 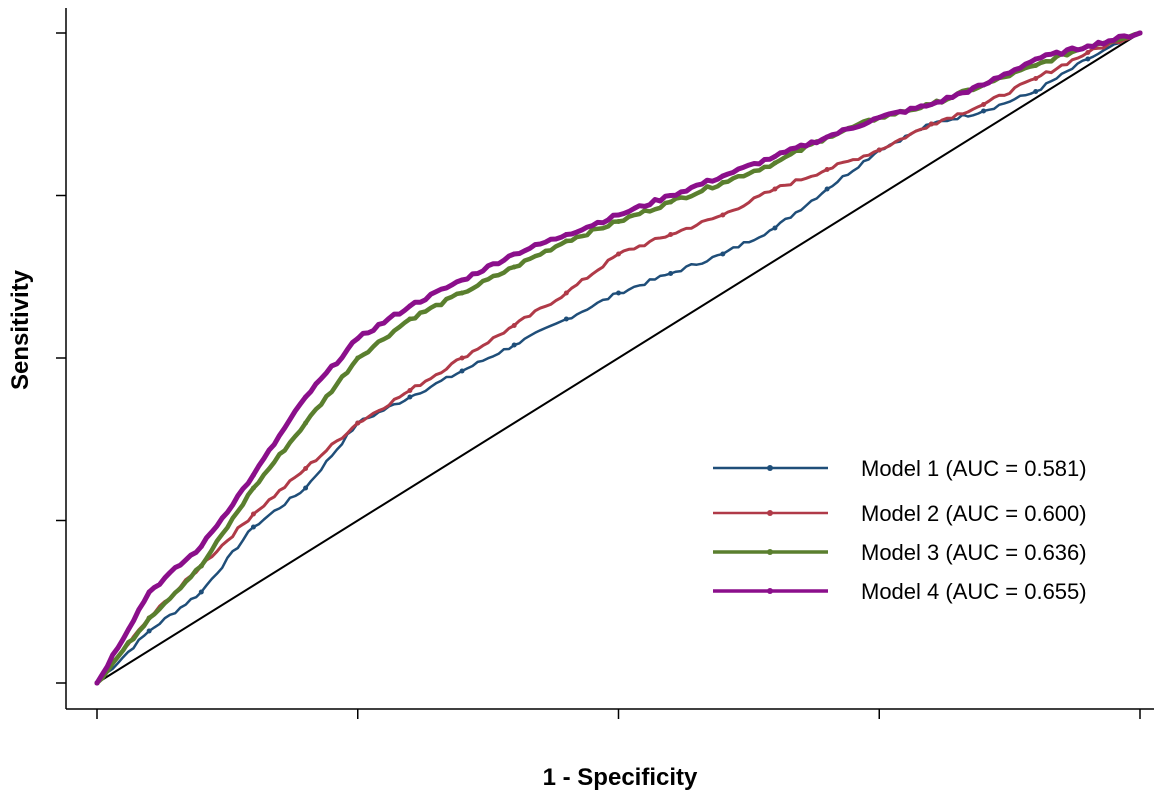 I want to click on legend-entry-3: Model 3 (AUC = 0.636), so click(x=900, y=552).